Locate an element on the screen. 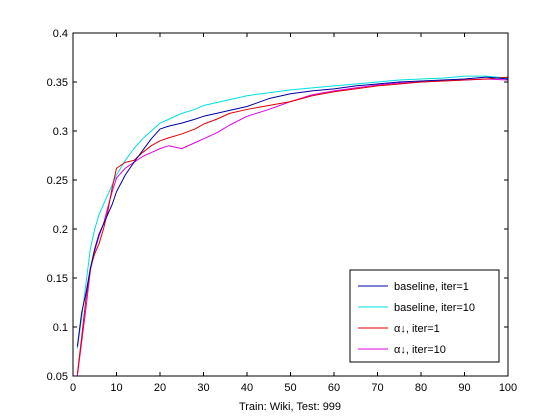  x-tick-label: 40 is located at coordinates (247, 388).